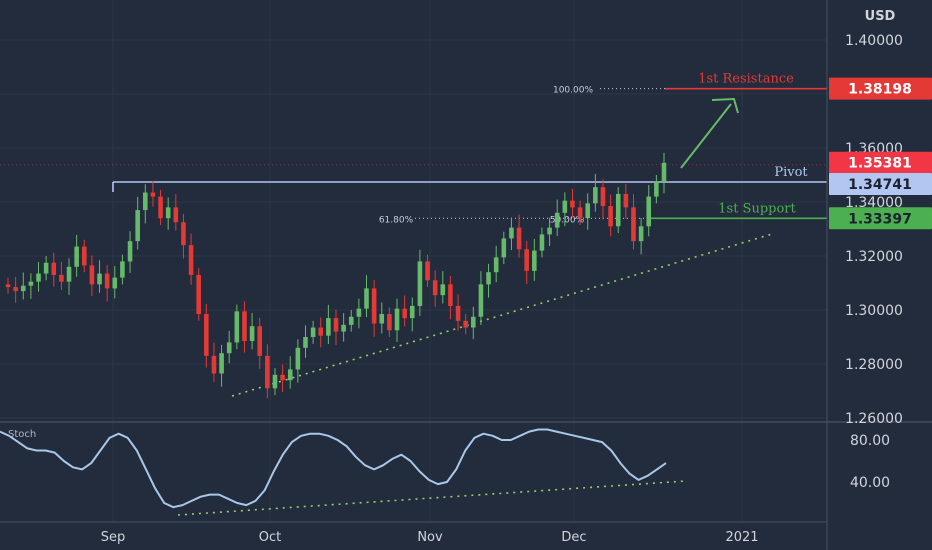 Image resolution: width=932 pixels, height=550 pixels. I want to click on stoch-line, so click(333, 468).